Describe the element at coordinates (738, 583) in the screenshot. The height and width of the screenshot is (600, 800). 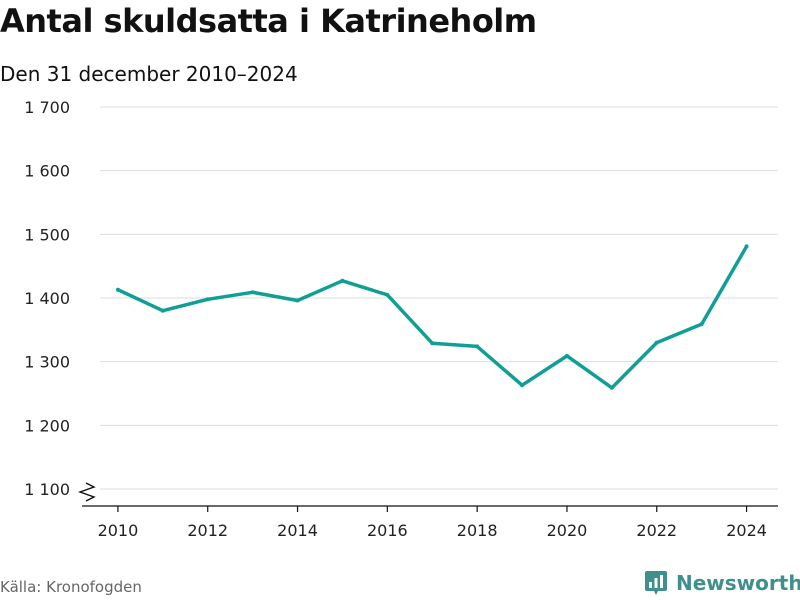
I see `brand-name: Newsworthy` at that location.